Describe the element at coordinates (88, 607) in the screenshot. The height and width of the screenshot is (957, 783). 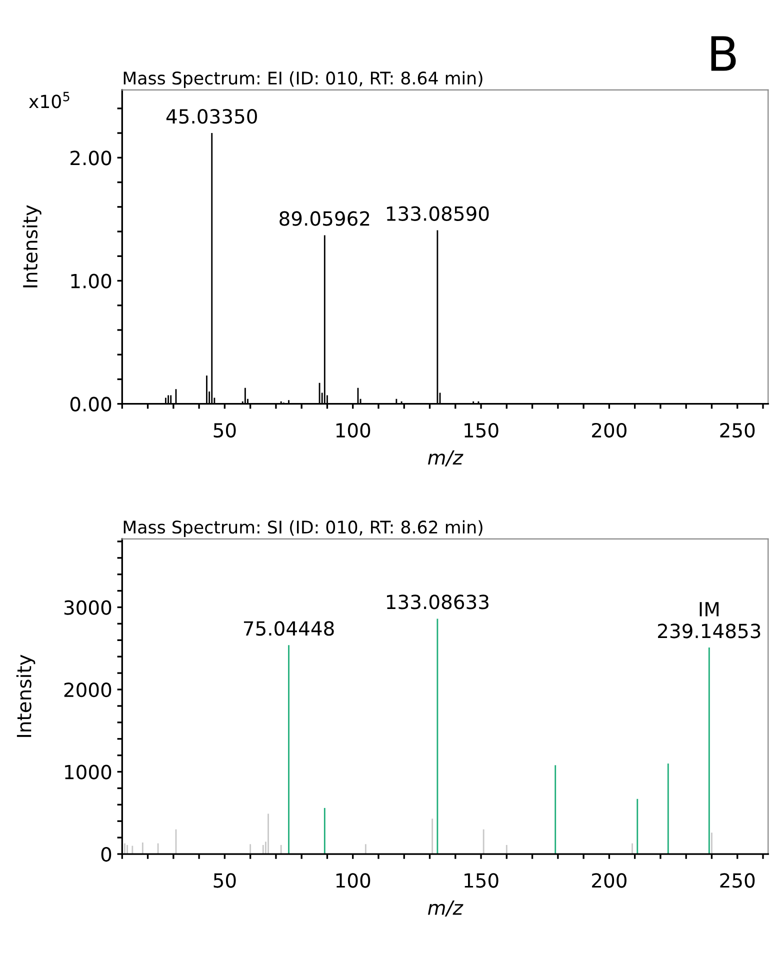
I see `y-tick-label: 3000` at that location.